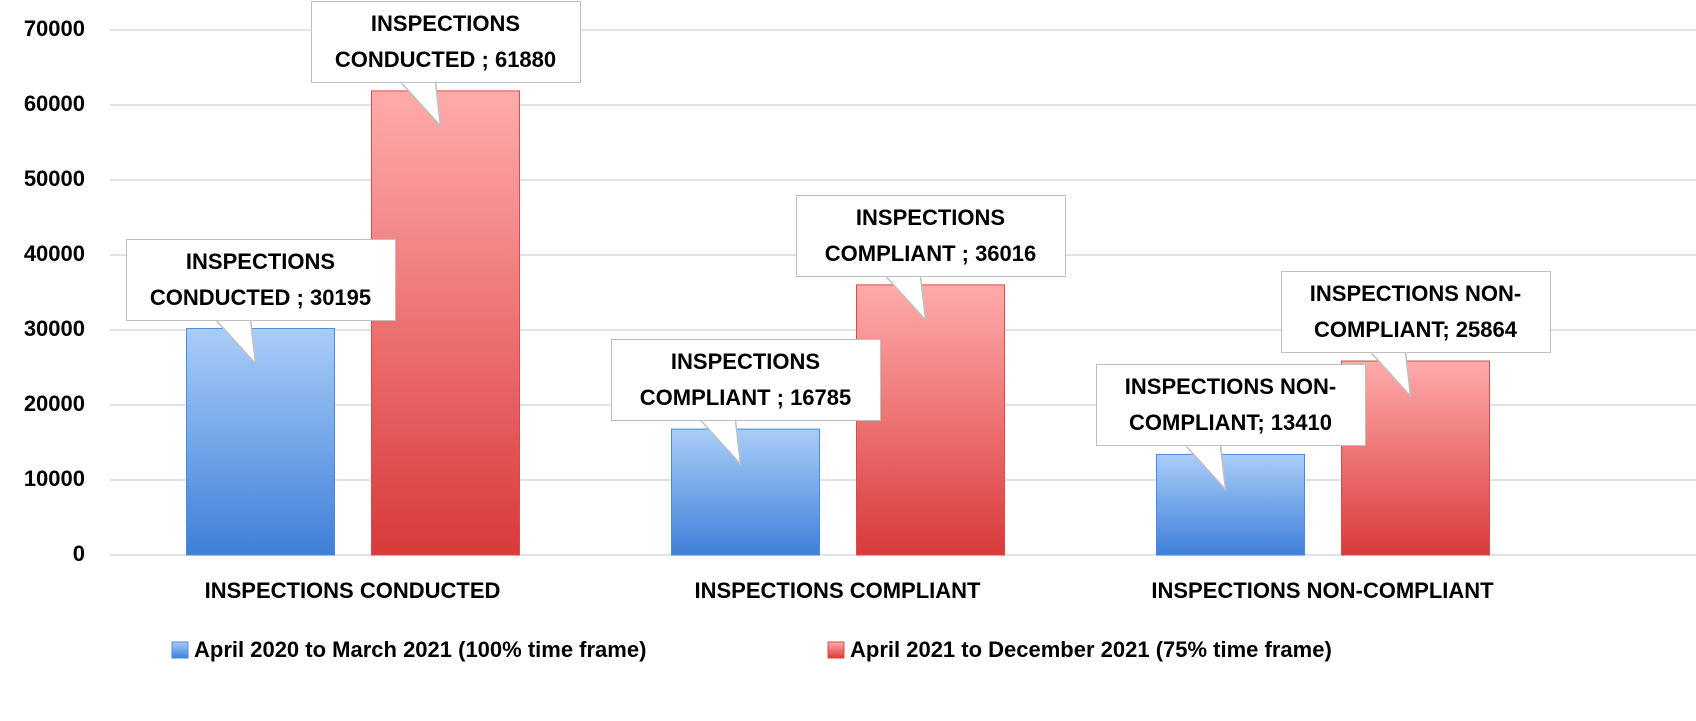 The width and height of the screenshot is (1696, 721). Describe the element at coordinates (353, 590) in the screenshot. I see `x-tick-label: INSPECTIONS CONDUCTED` at that location.